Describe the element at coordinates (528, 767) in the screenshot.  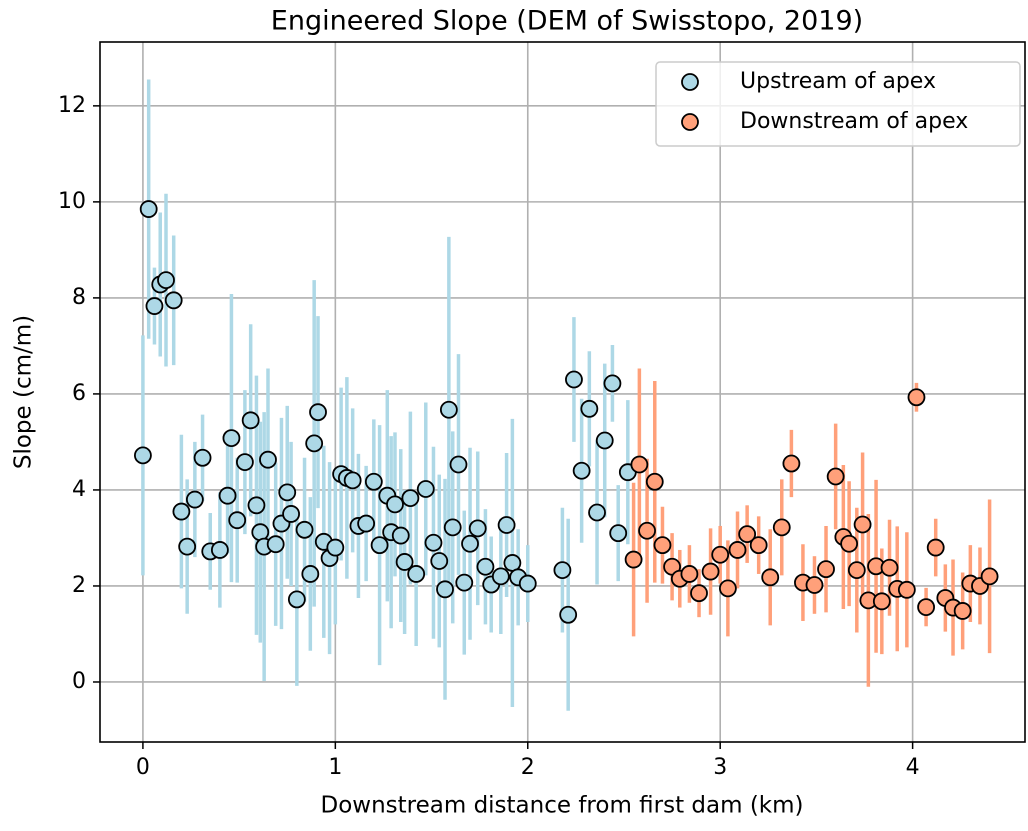
I see `x-tick-label: 2` at that location.